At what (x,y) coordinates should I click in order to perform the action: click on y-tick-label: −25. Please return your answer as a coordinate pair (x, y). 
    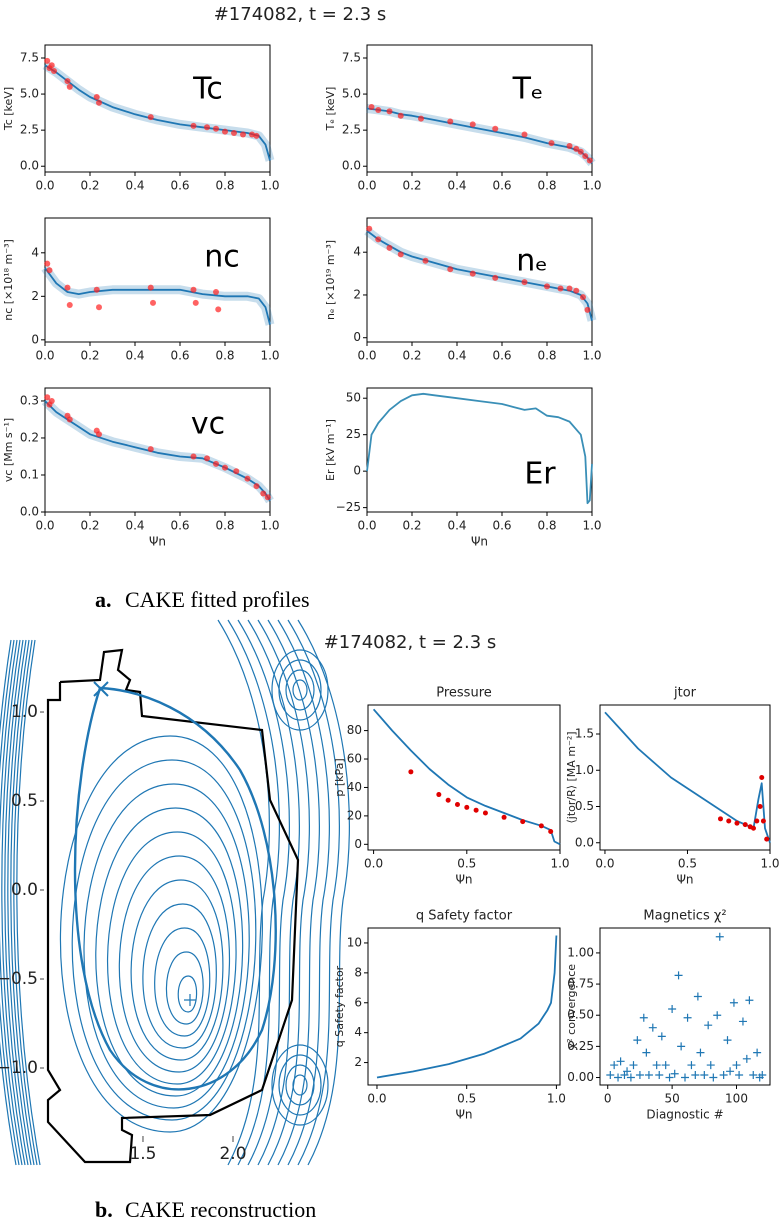
    Looking at the image, I should click on (348, 507).